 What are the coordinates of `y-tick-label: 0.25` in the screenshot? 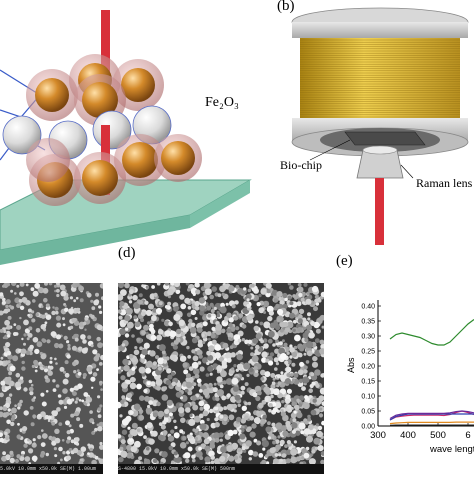 It's located at (368, 352).